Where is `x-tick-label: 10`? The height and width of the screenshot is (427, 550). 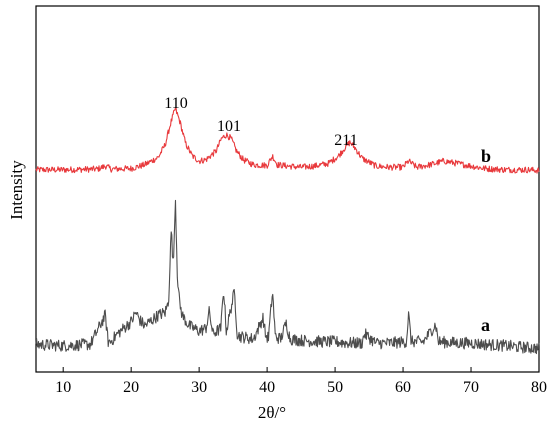
x-tick-label: 10 is located at coordinates (63, 387).